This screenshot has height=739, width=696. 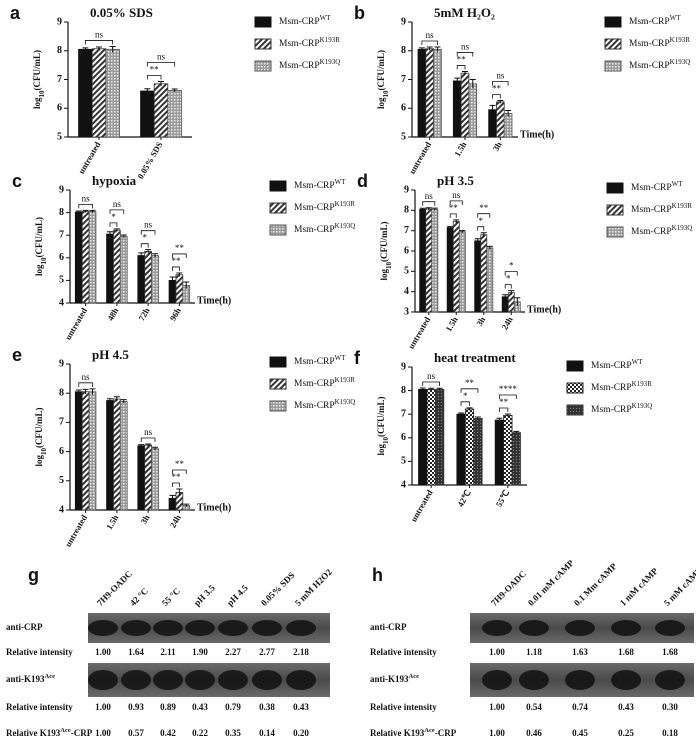 I want to click on intensity-value: 0.43, so click(x=200, y=707).